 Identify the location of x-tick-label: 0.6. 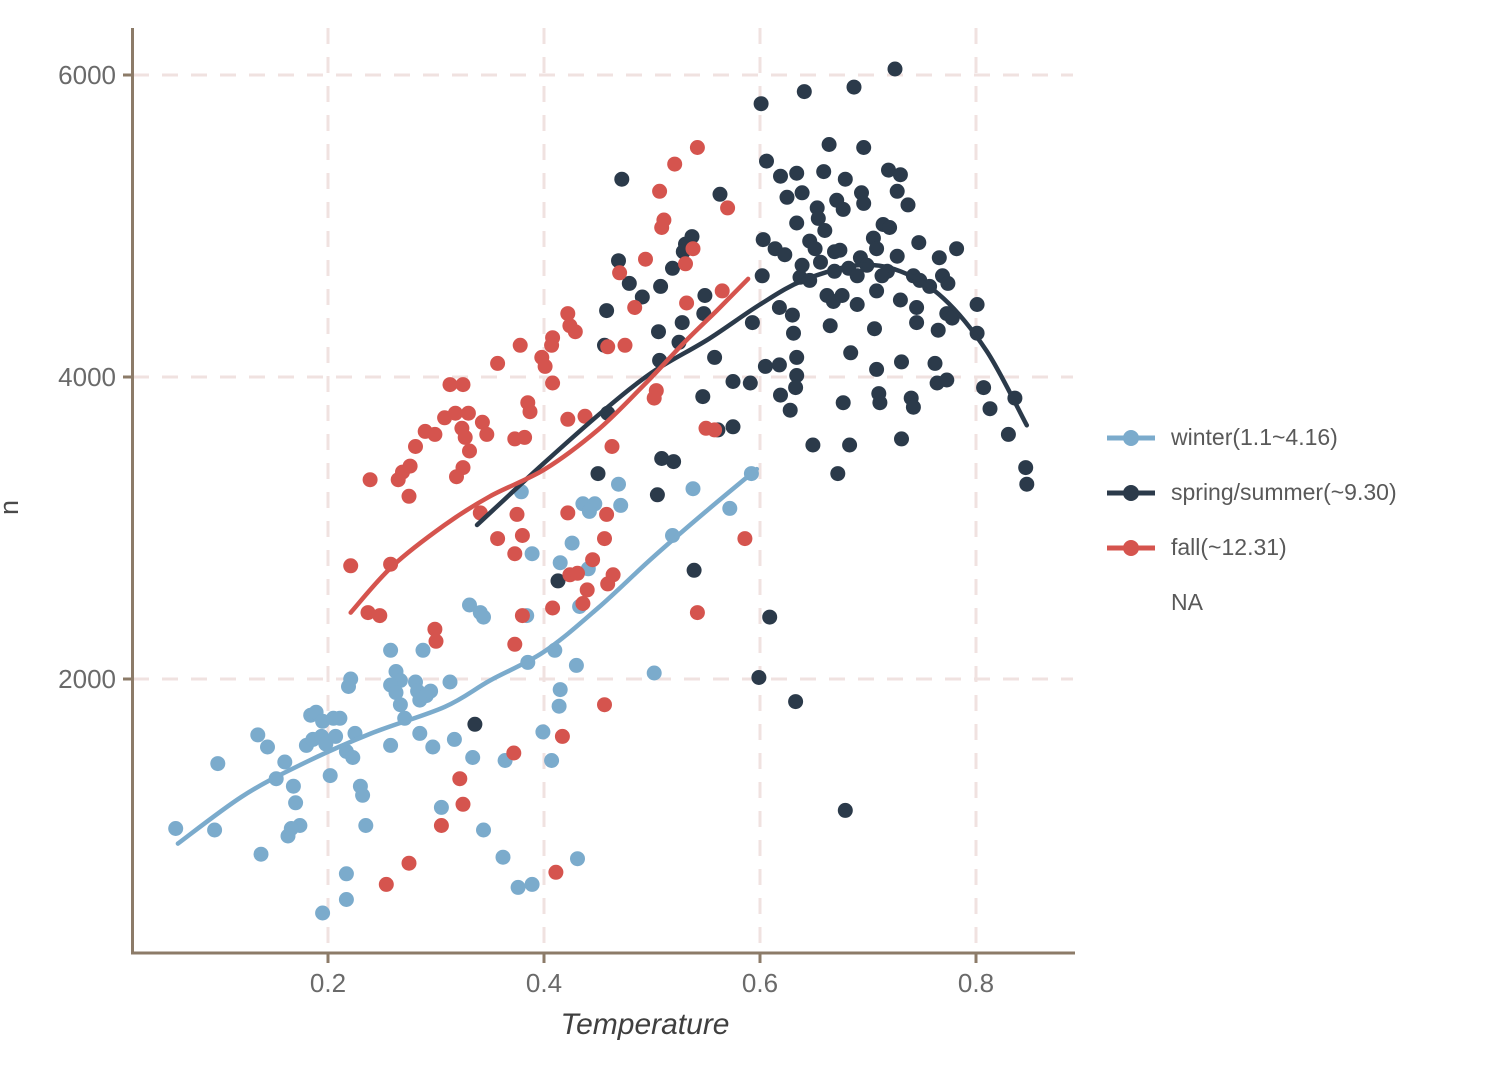
(760, 983).